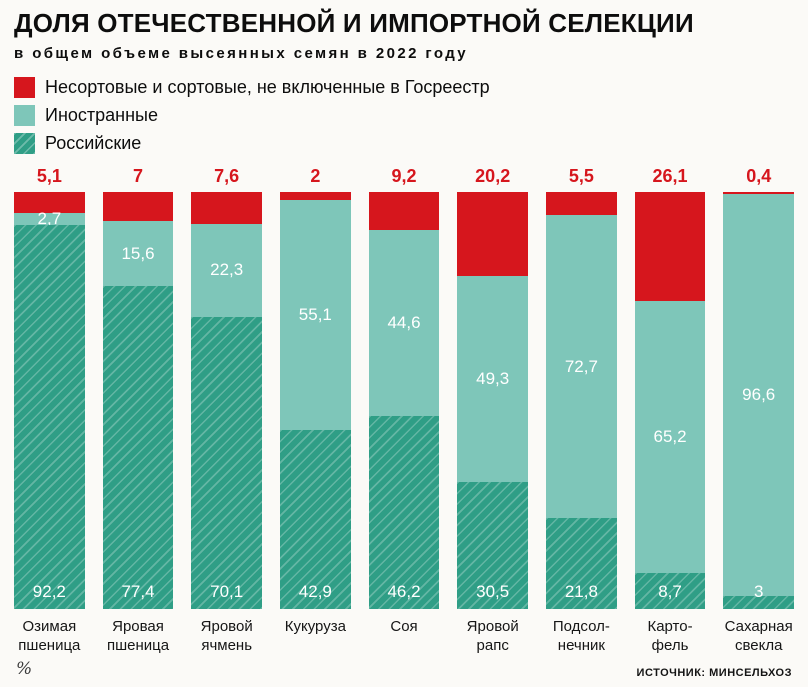 The width and height of the screenshot is (808, 687). Describe the element at coordinates (493, 176) in the screenshot. I see `bar-top-value: 20,2` at that location.